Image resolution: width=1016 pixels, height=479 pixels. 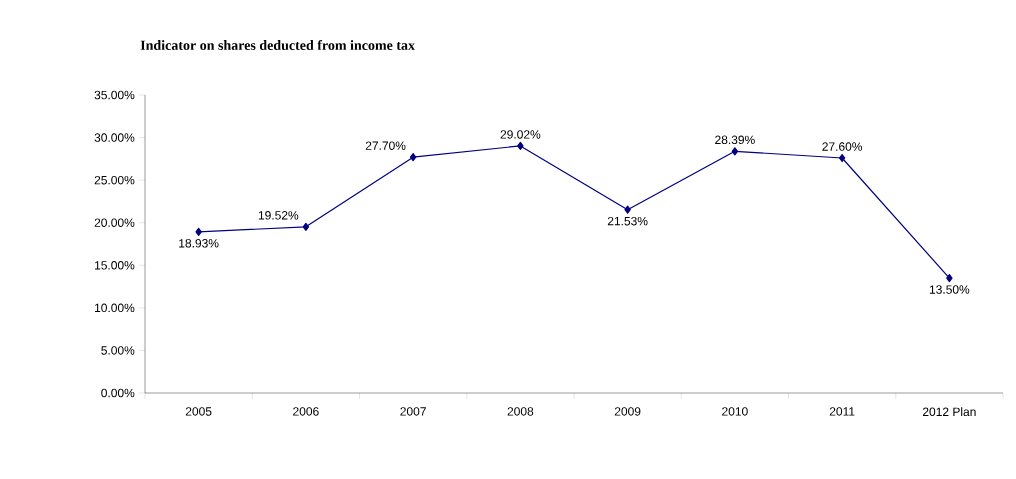 What do you see at coordinates (115, 308) in the screenshot?
I see `y-tick-label: 10.00%` at bounding box center [115, 308].